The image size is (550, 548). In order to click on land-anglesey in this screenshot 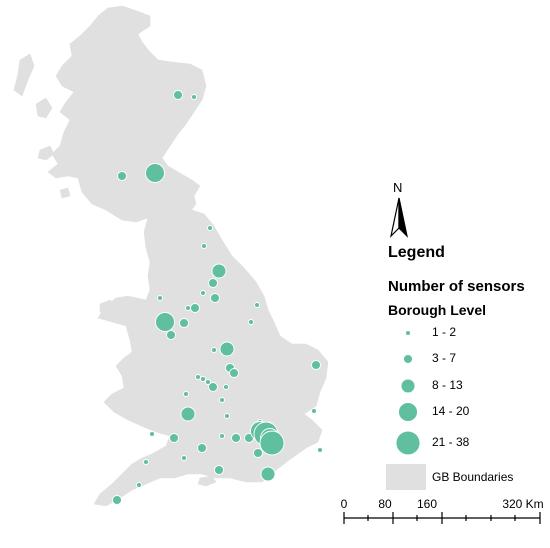, I will do `click(108, 306)`.